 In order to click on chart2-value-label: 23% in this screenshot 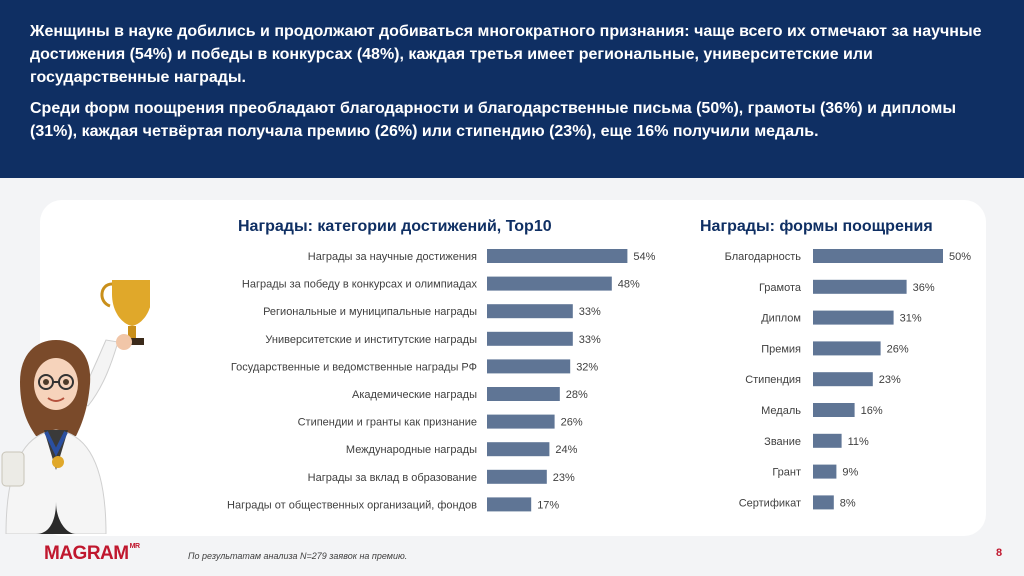, I will do `click(890, 380)`.